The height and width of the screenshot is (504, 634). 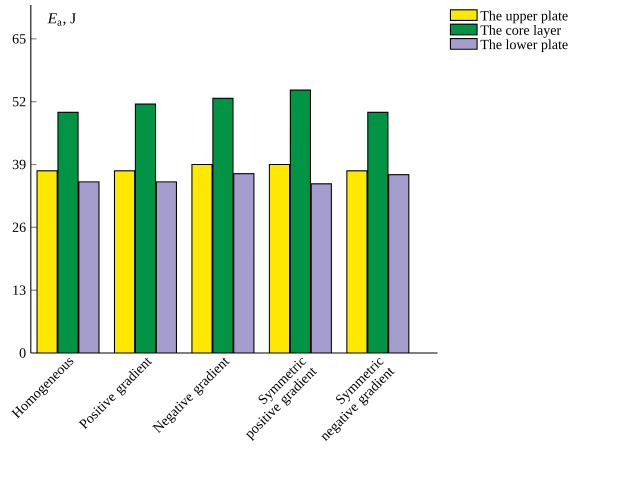 What do you see at coordinates (19, 39) in the screenshot?
I see `y-tick-label: 65` at bounding box center [19, 39].